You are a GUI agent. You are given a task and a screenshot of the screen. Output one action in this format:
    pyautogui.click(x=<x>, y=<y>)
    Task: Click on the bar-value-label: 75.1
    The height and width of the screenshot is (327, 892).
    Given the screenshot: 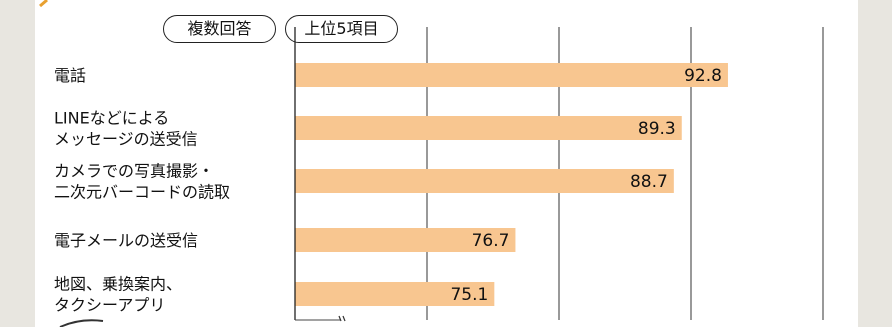 What is the action you would take?
    pyautogui.click(x=469, y=295)
    